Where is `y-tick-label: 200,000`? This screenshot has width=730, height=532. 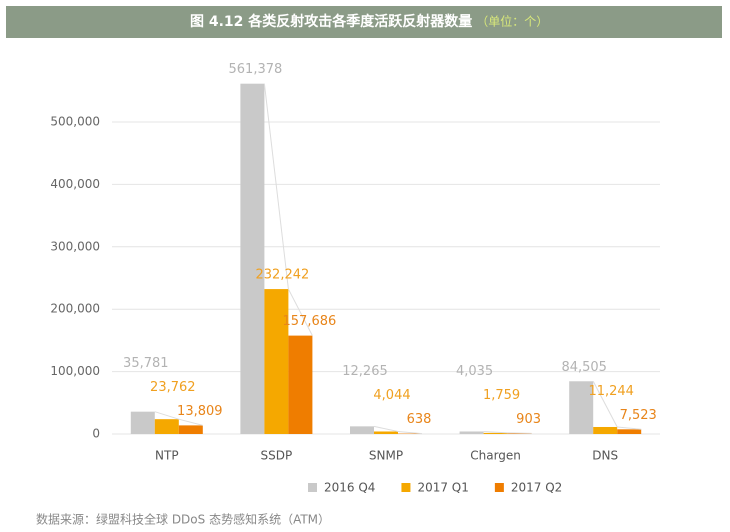 y-tick-label: 200,000 is located at coordinates (75, 309).